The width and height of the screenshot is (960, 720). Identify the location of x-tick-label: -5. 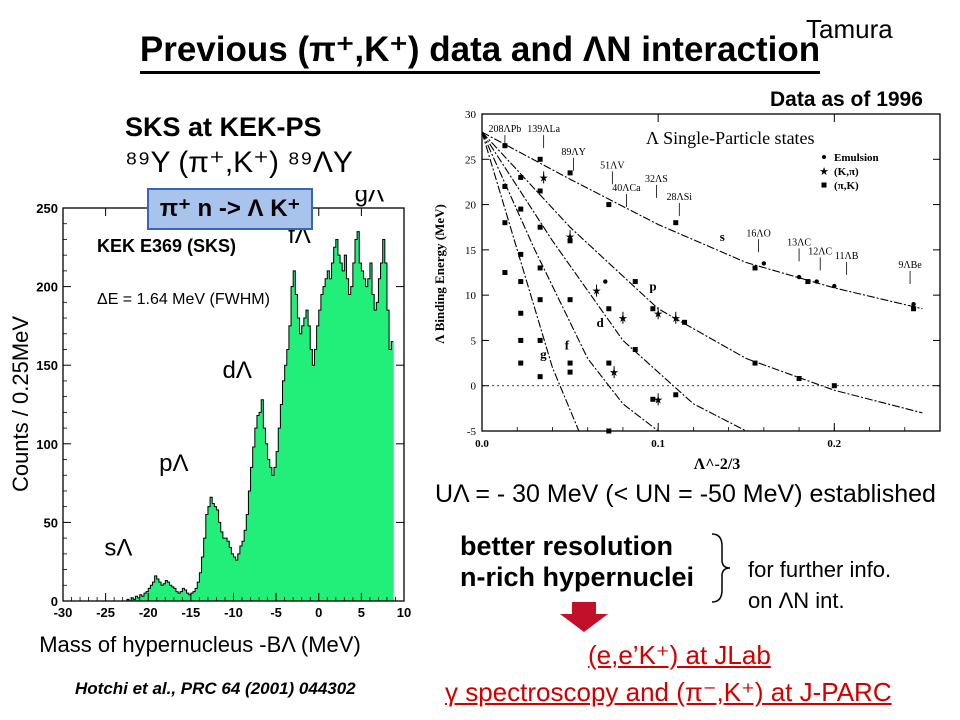
(276, 612).